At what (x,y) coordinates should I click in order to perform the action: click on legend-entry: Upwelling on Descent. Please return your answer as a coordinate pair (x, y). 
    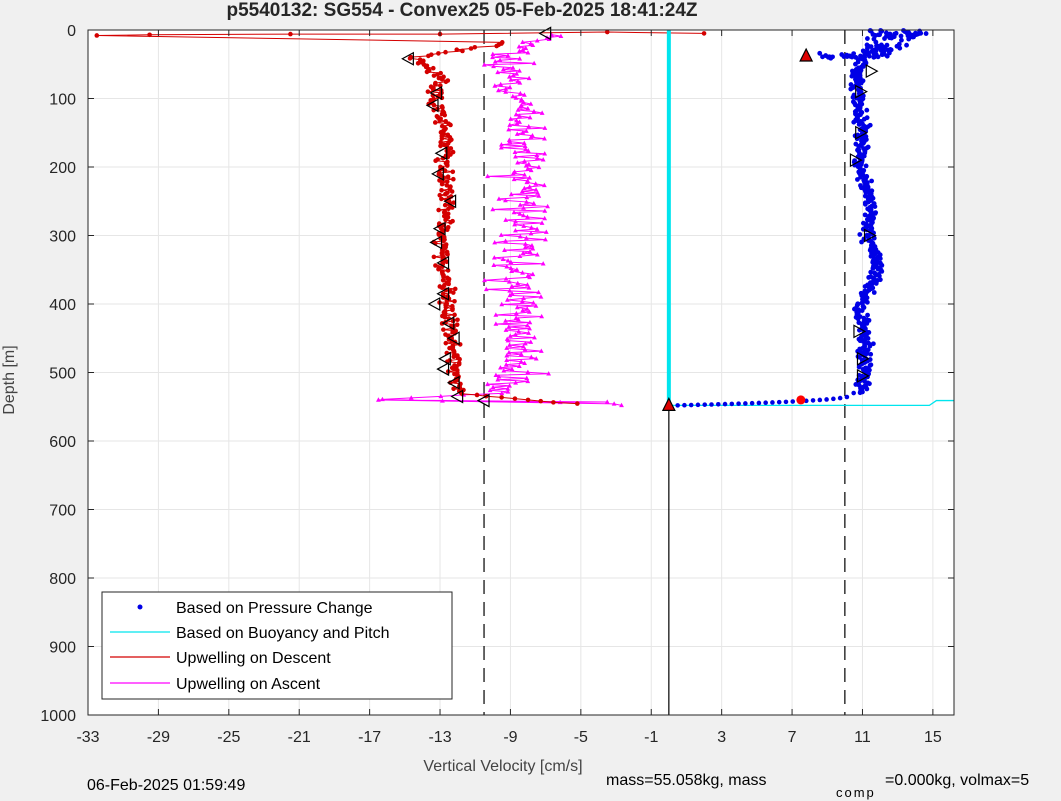
    Looking at the image, I should click on (220, 658).